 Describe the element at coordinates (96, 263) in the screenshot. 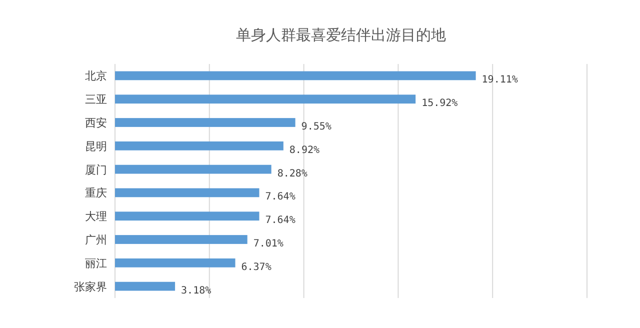

I see `y-tick-label: 丽江` at that location.